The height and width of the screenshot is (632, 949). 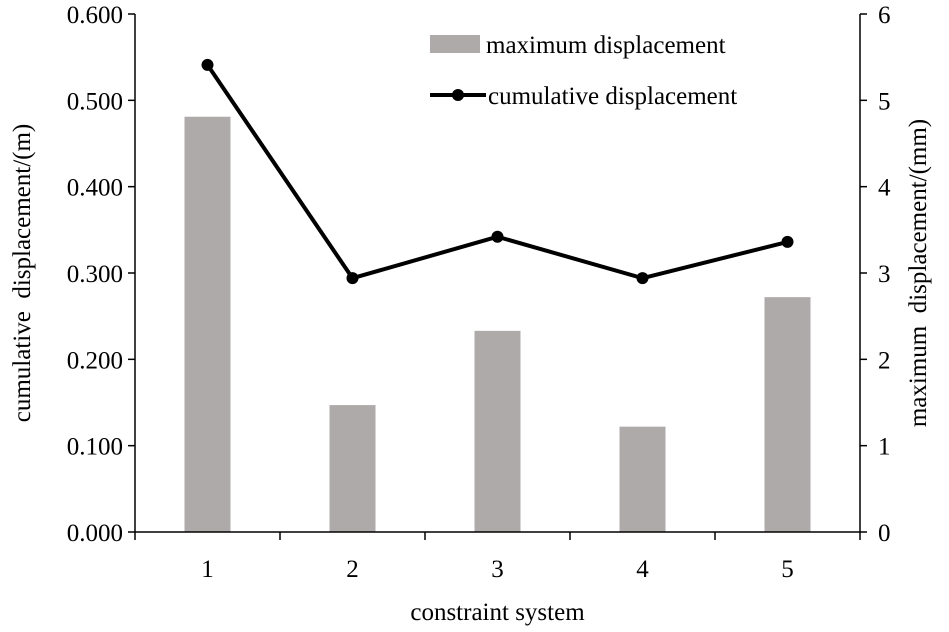 I want to click on legend-swatch-maximum-displacement, so click(x=455, y=44).